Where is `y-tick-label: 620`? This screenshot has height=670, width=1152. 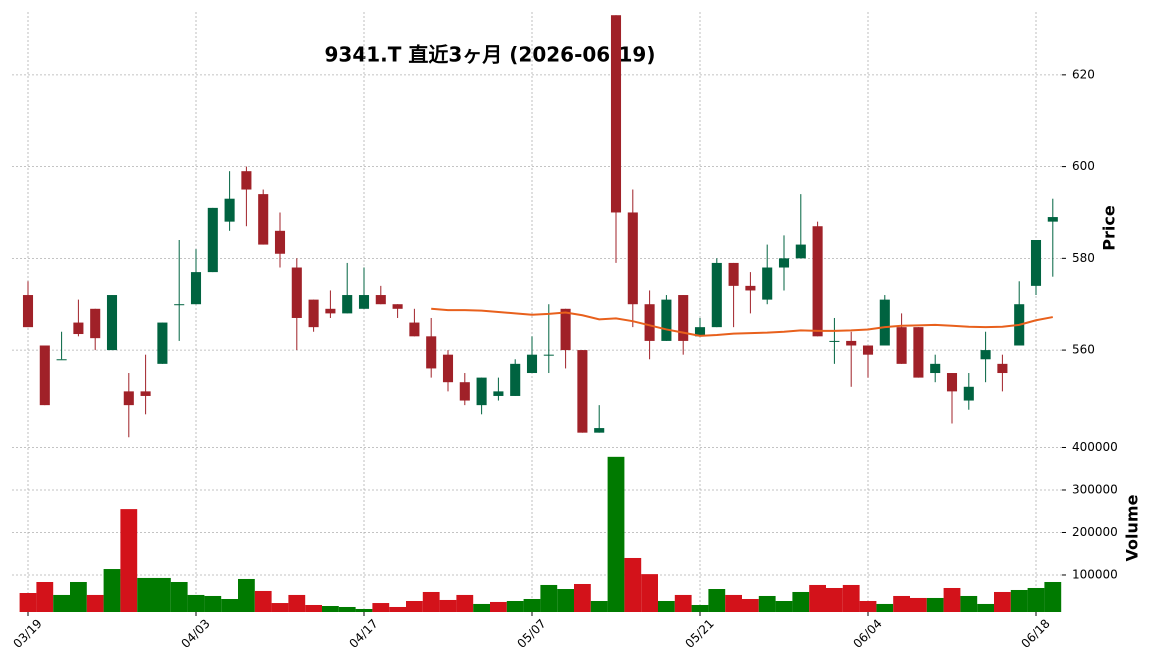
y-tick-label: 620 is located at coordinates (1083, 74).